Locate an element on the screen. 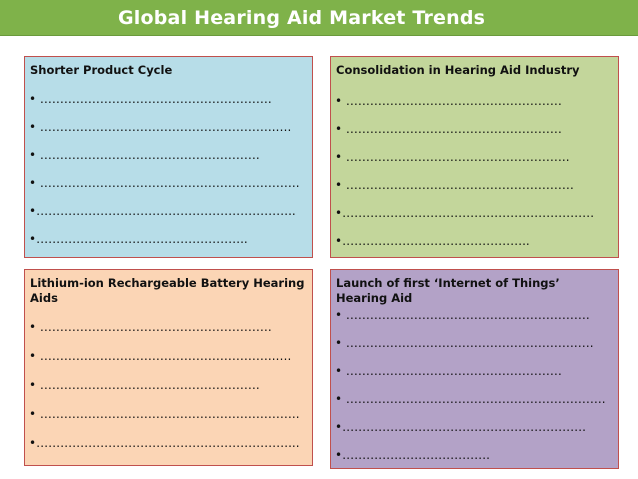 This screenshot has height=479, width=638. page-title: Global Hearing Aid Market Trends is located at coordinates (319, 18).